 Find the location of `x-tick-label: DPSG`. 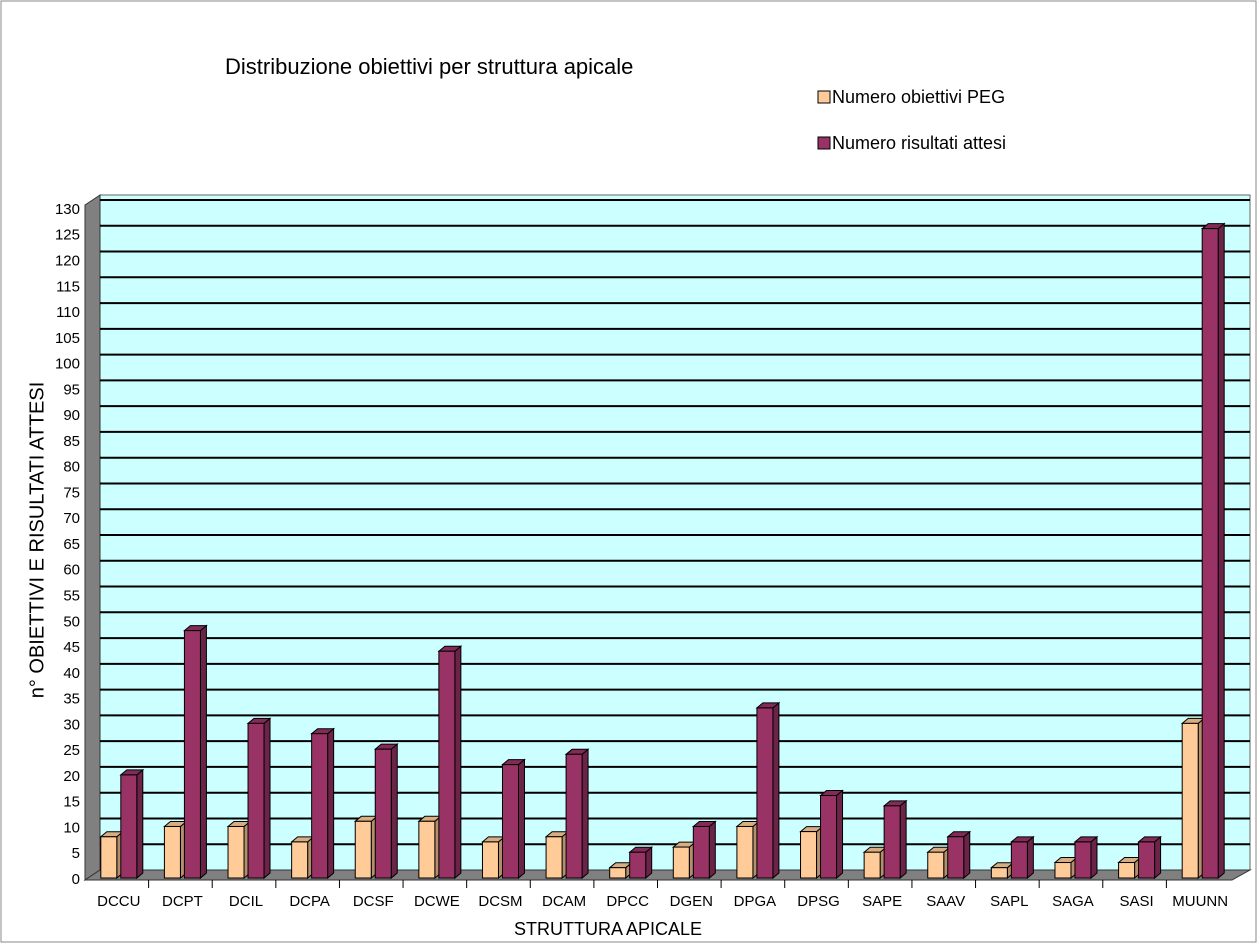

x-tick-label: DPSG is located at coordinates (818, 901).